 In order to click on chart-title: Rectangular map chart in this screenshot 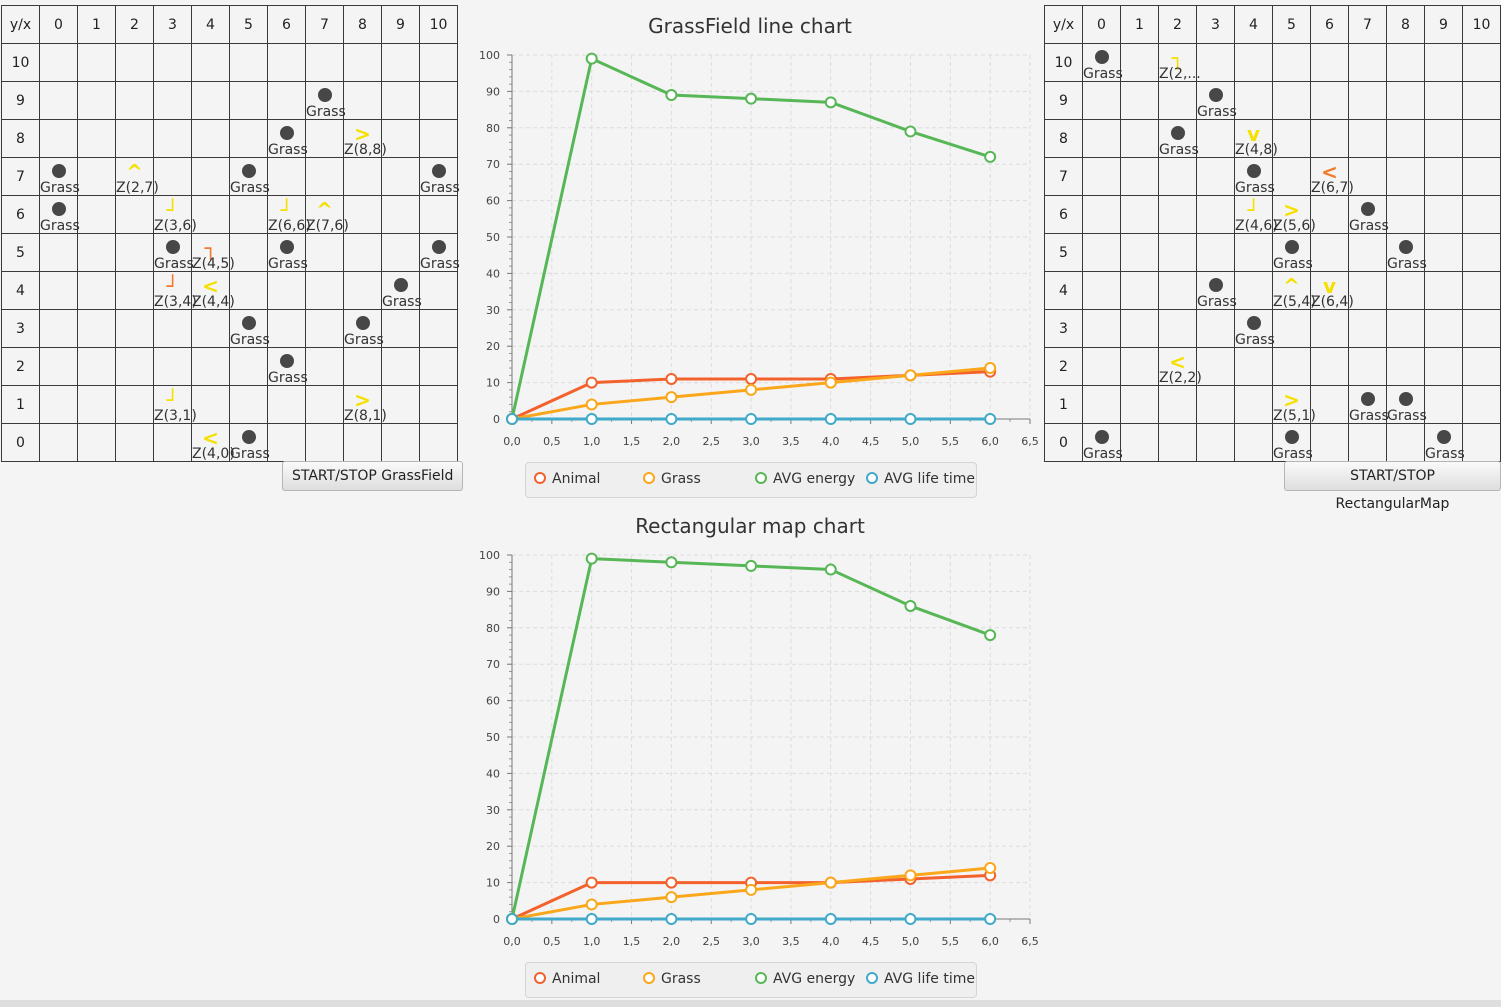, I will do `click(750, 526)`.